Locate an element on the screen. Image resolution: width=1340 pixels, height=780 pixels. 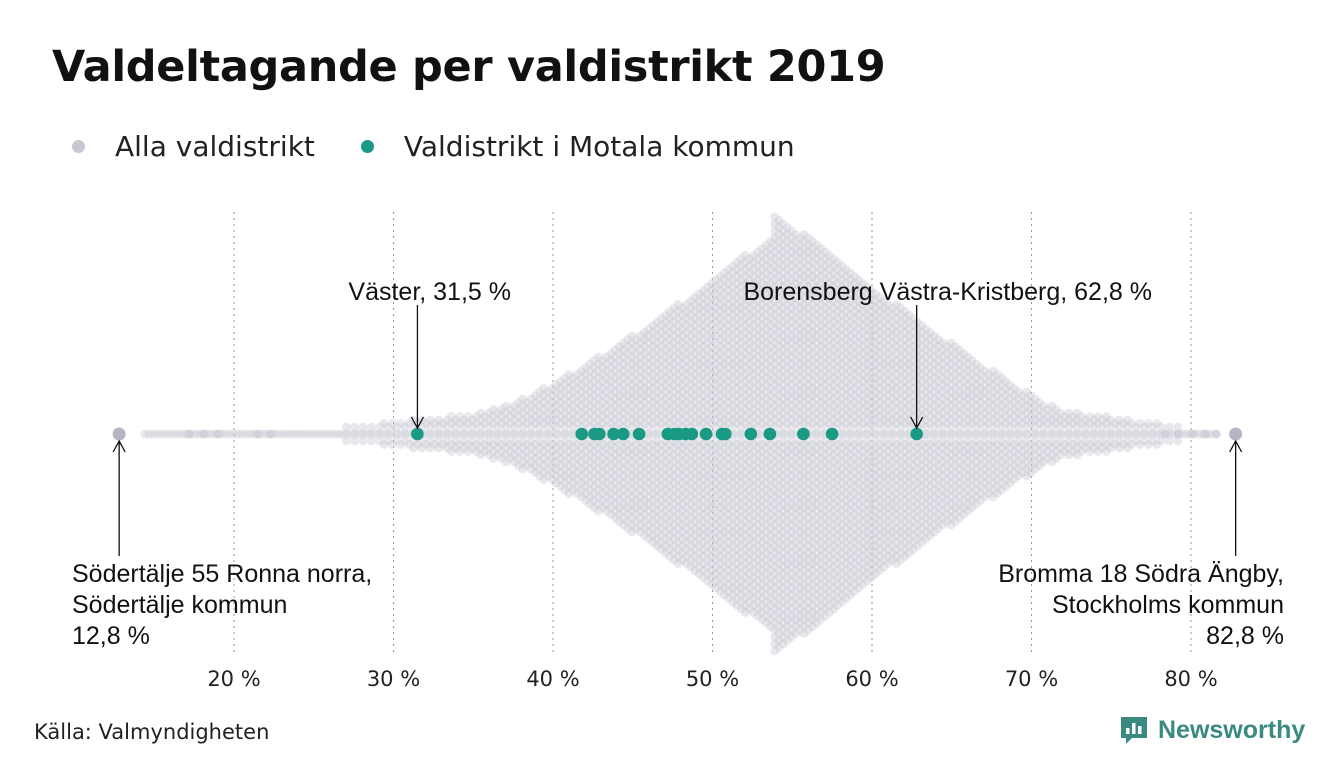
legend-item-motala: Valdistrikt i Motala kommun is located at coordinates (577, 146).